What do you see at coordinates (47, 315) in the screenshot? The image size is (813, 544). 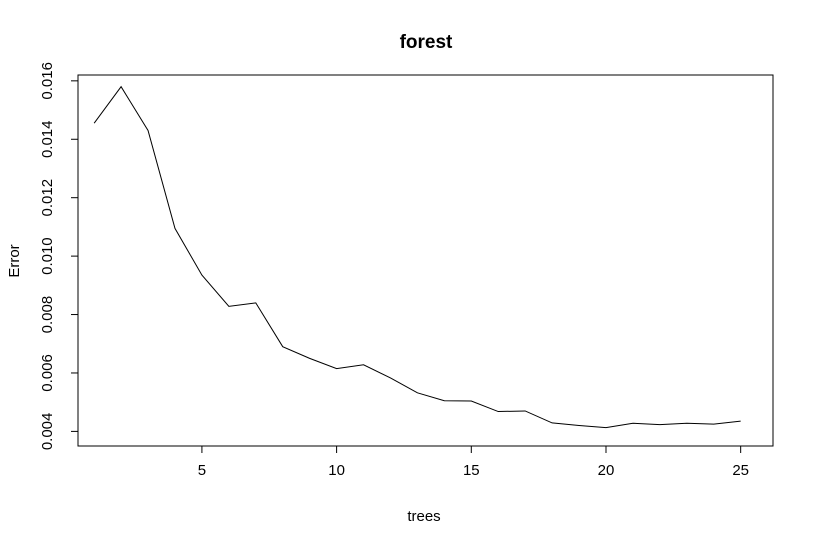 I see `y-tick-label: 0.008` at bounding box center [47, 315].